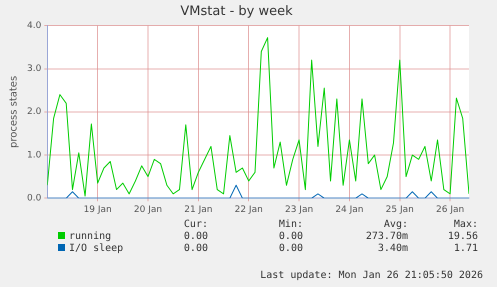 The height and width of the screenshot is (287, 497). I want to click on y-tick-label: 0.0, so click(34, 199).